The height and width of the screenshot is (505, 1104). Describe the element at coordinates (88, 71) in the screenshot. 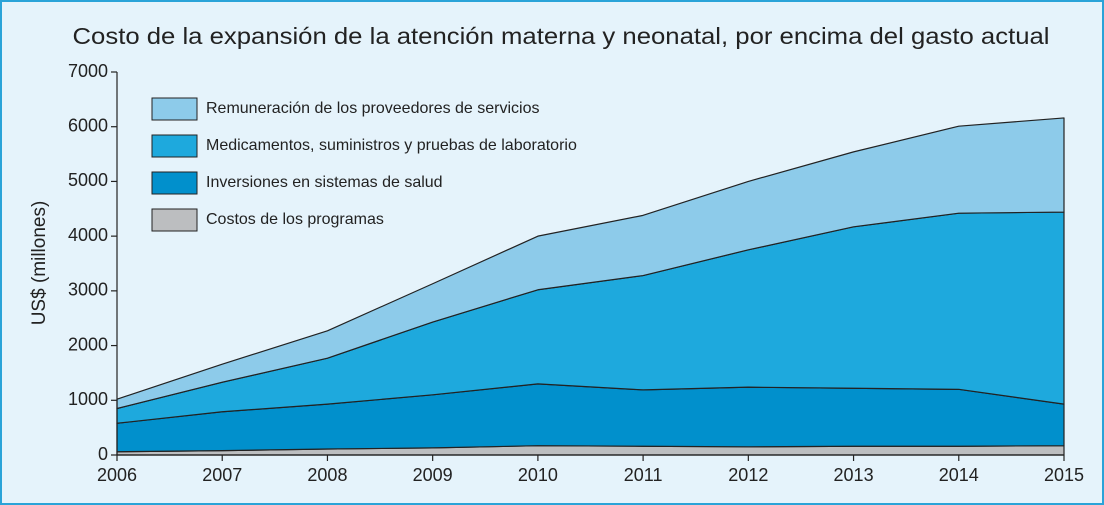

I see `y-tick-label: 7000` at that location.